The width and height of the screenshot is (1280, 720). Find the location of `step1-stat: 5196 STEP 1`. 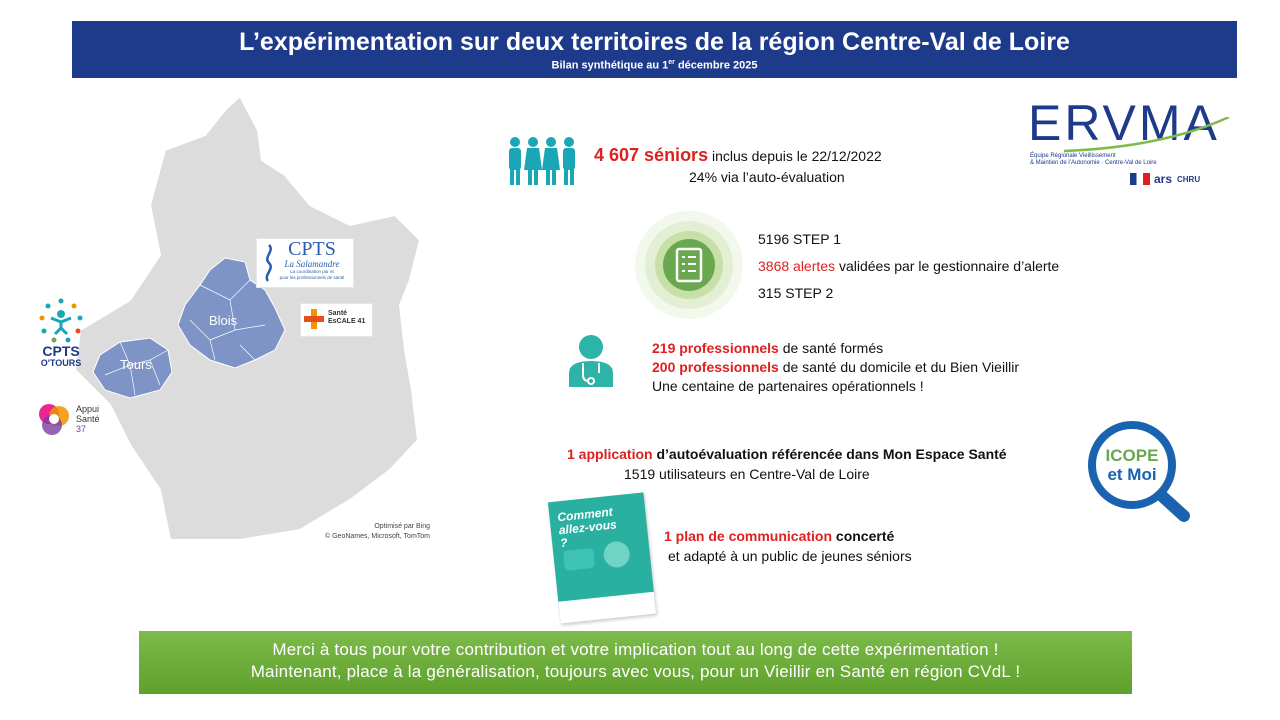

step1-stat: 5196 STEP 1 is located at coordinates (800, 239).